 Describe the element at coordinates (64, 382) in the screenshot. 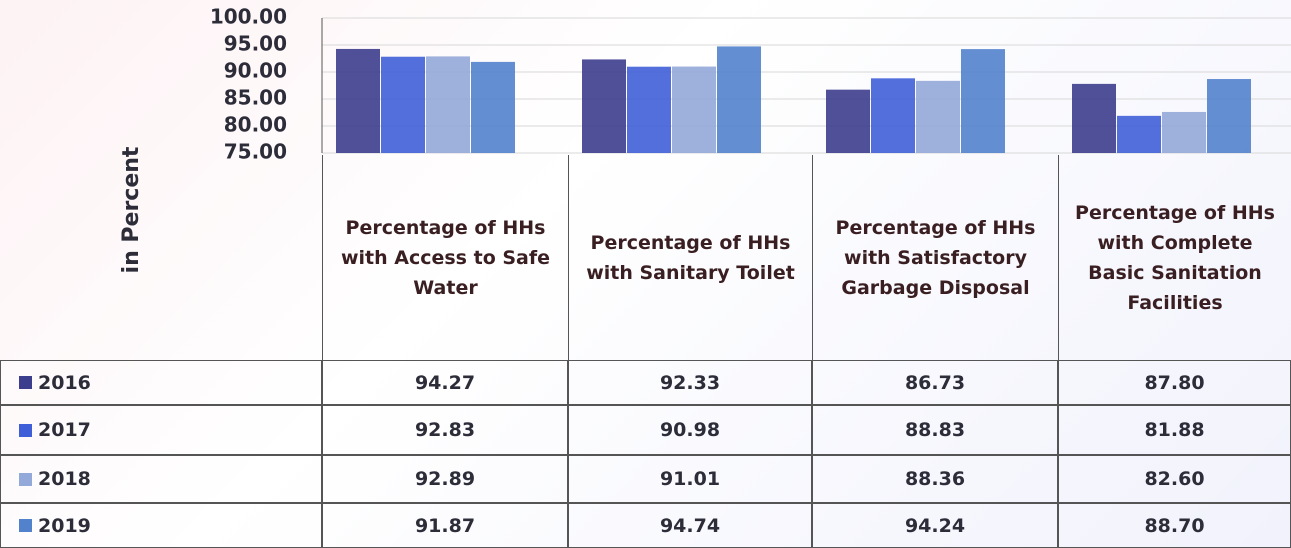

I see `legend-label: 2016` at that location.